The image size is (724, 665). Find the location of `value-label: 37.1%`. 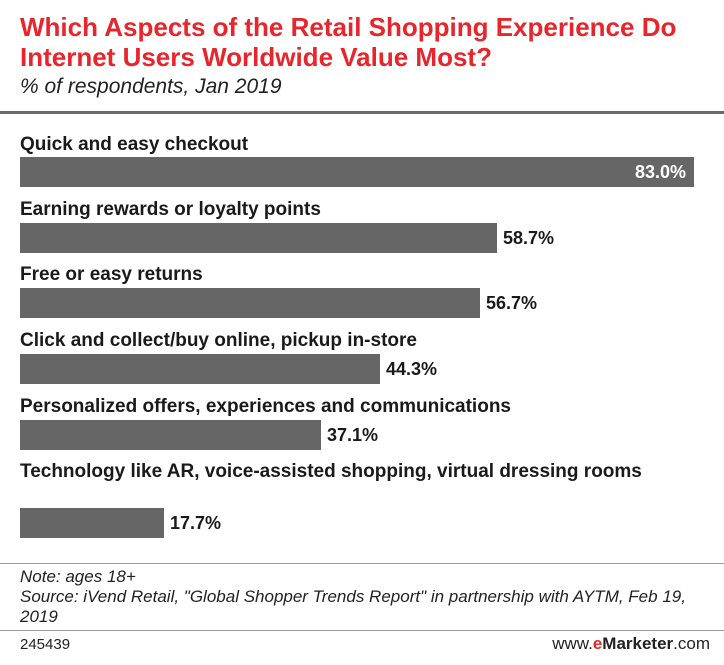

value-label: 37.1% is located at coordinates (353, 435).